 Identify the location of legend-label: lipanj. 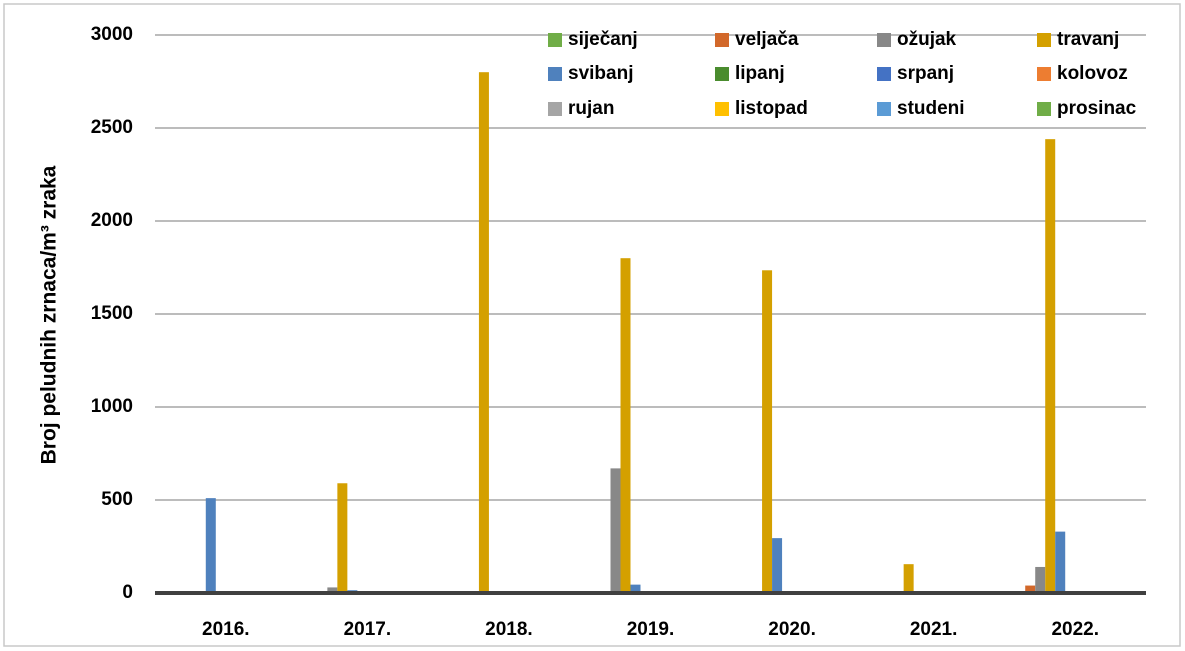
(760, 73).